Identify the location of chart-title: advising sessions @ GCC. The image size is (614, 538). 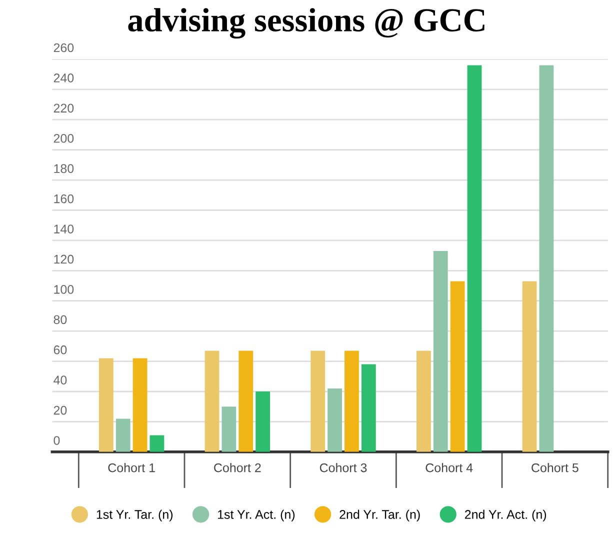
(306, 23).